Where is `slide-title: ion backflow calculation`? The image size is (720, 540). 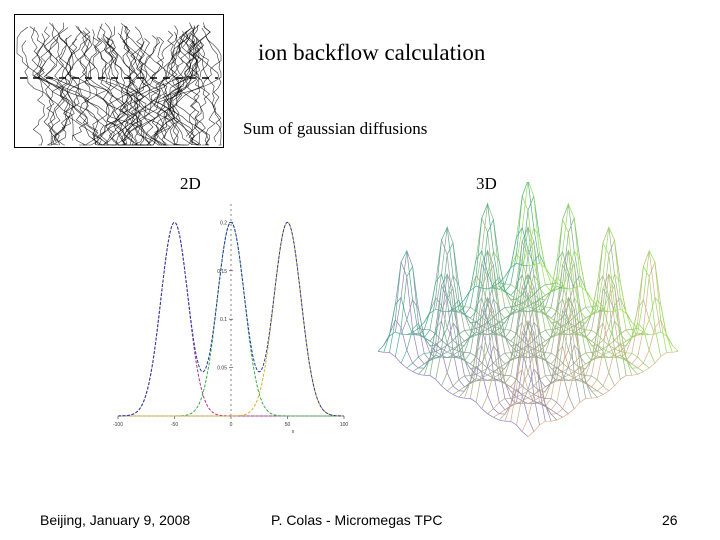
slide-title: ion backflow calculation is located at coordinates (372, 52).